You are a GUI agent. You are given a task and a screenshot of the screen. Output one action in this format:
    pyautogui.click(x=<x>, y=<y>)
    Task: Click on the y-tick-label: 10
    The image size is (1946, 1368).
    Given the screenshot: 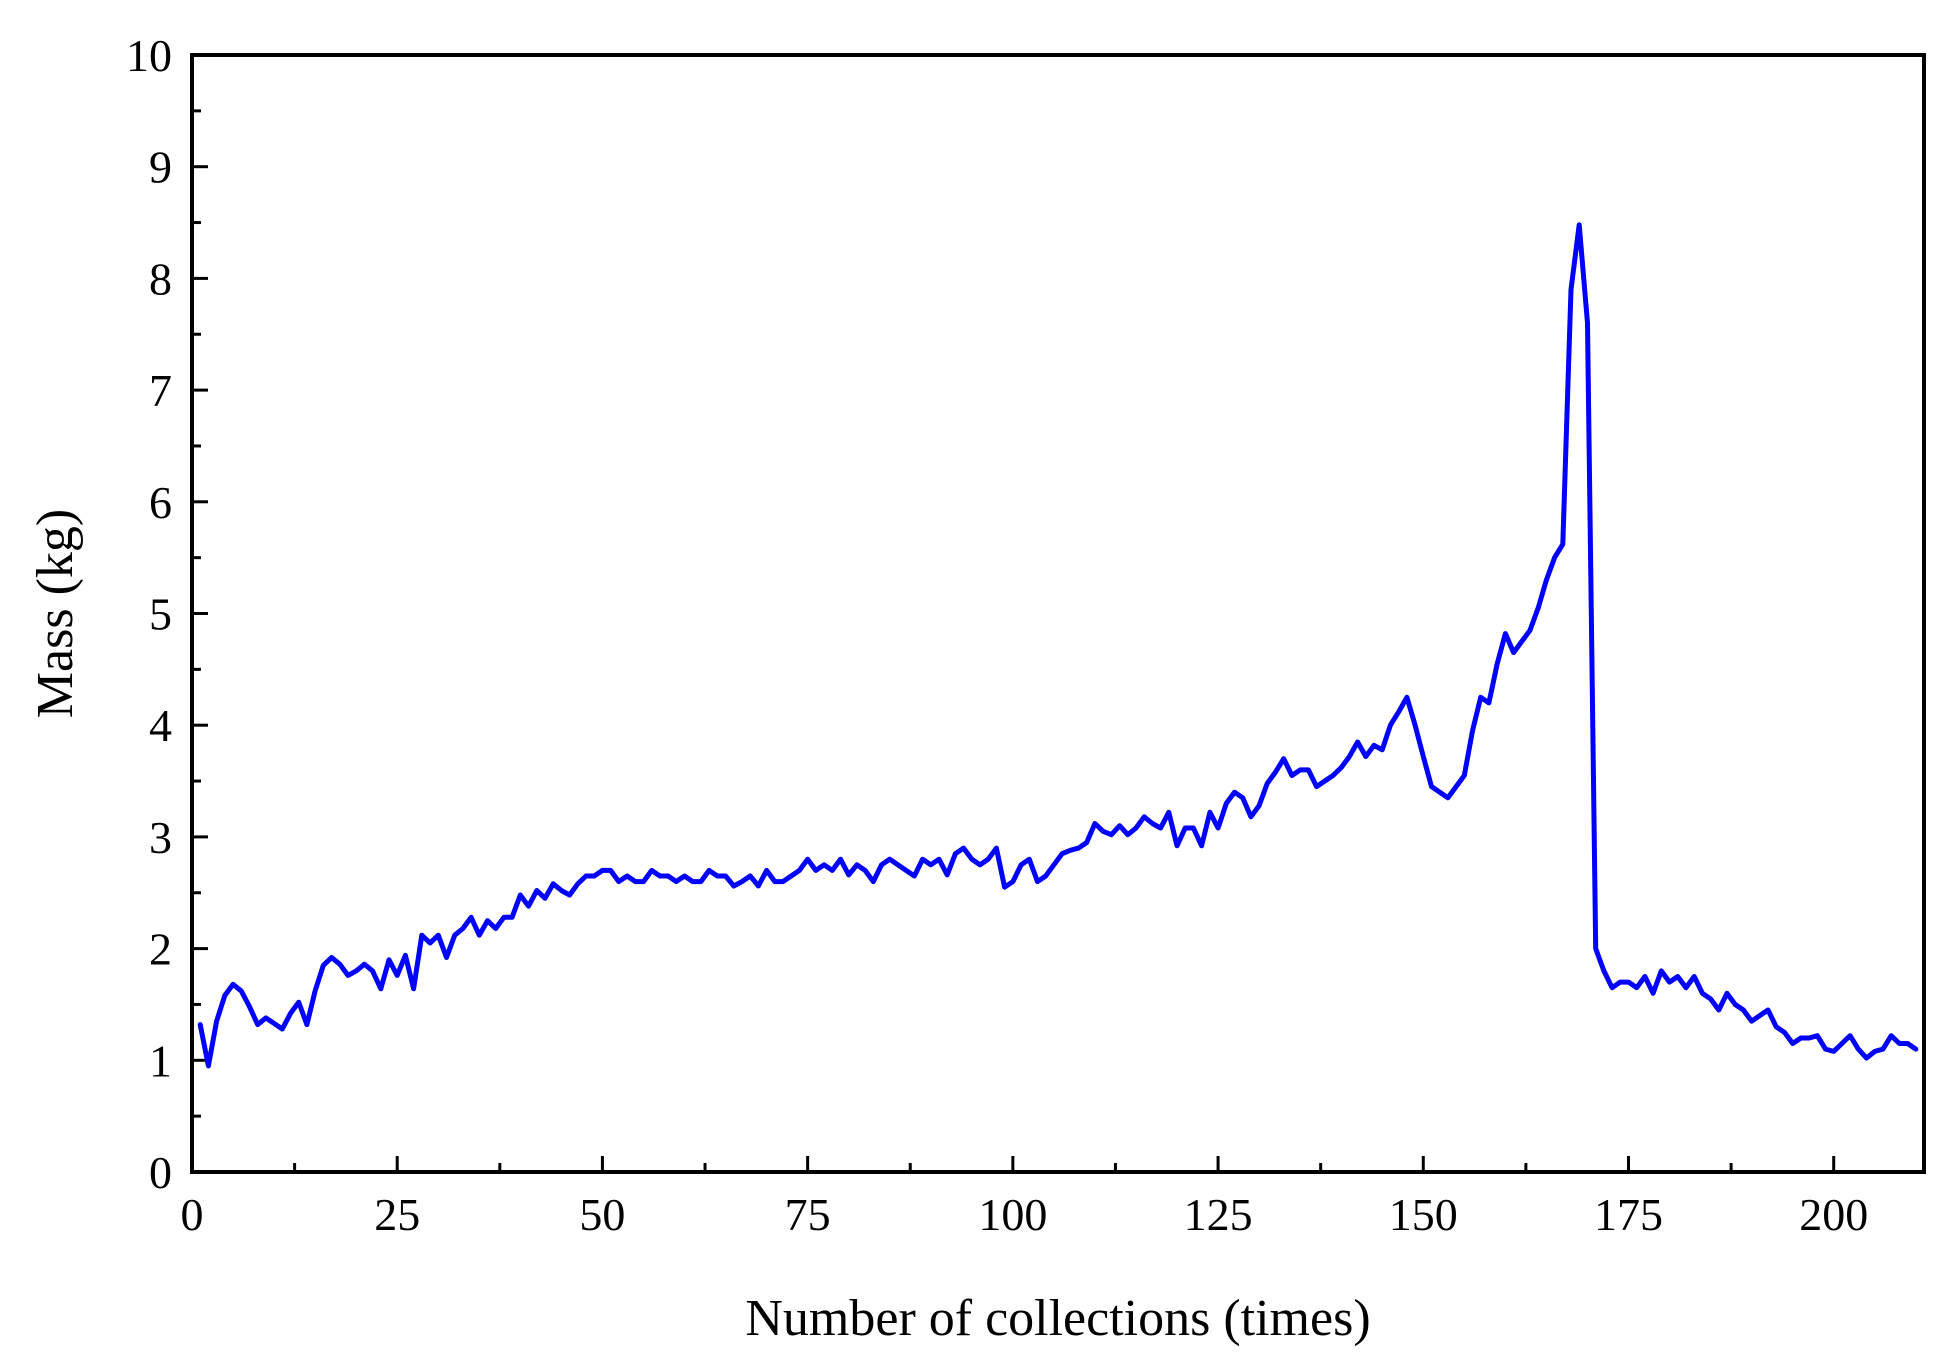 What is the action you would take?
    pyautogui.click(x=149, y=55)
    